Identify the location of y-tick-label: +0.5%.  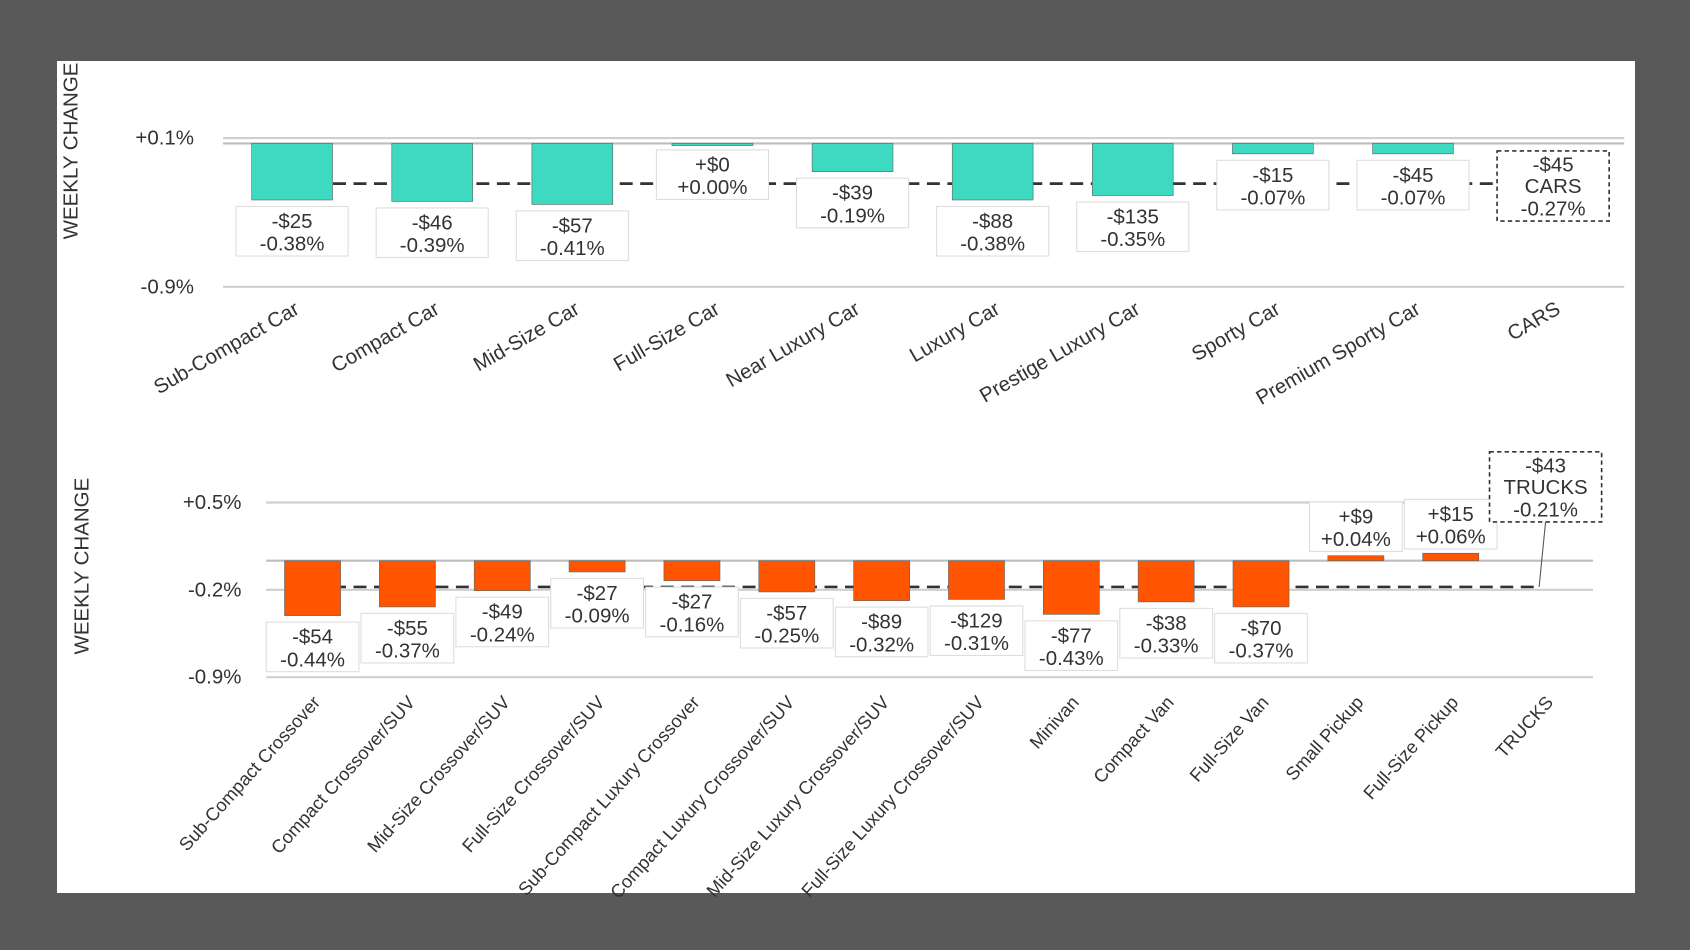
(212, 502).